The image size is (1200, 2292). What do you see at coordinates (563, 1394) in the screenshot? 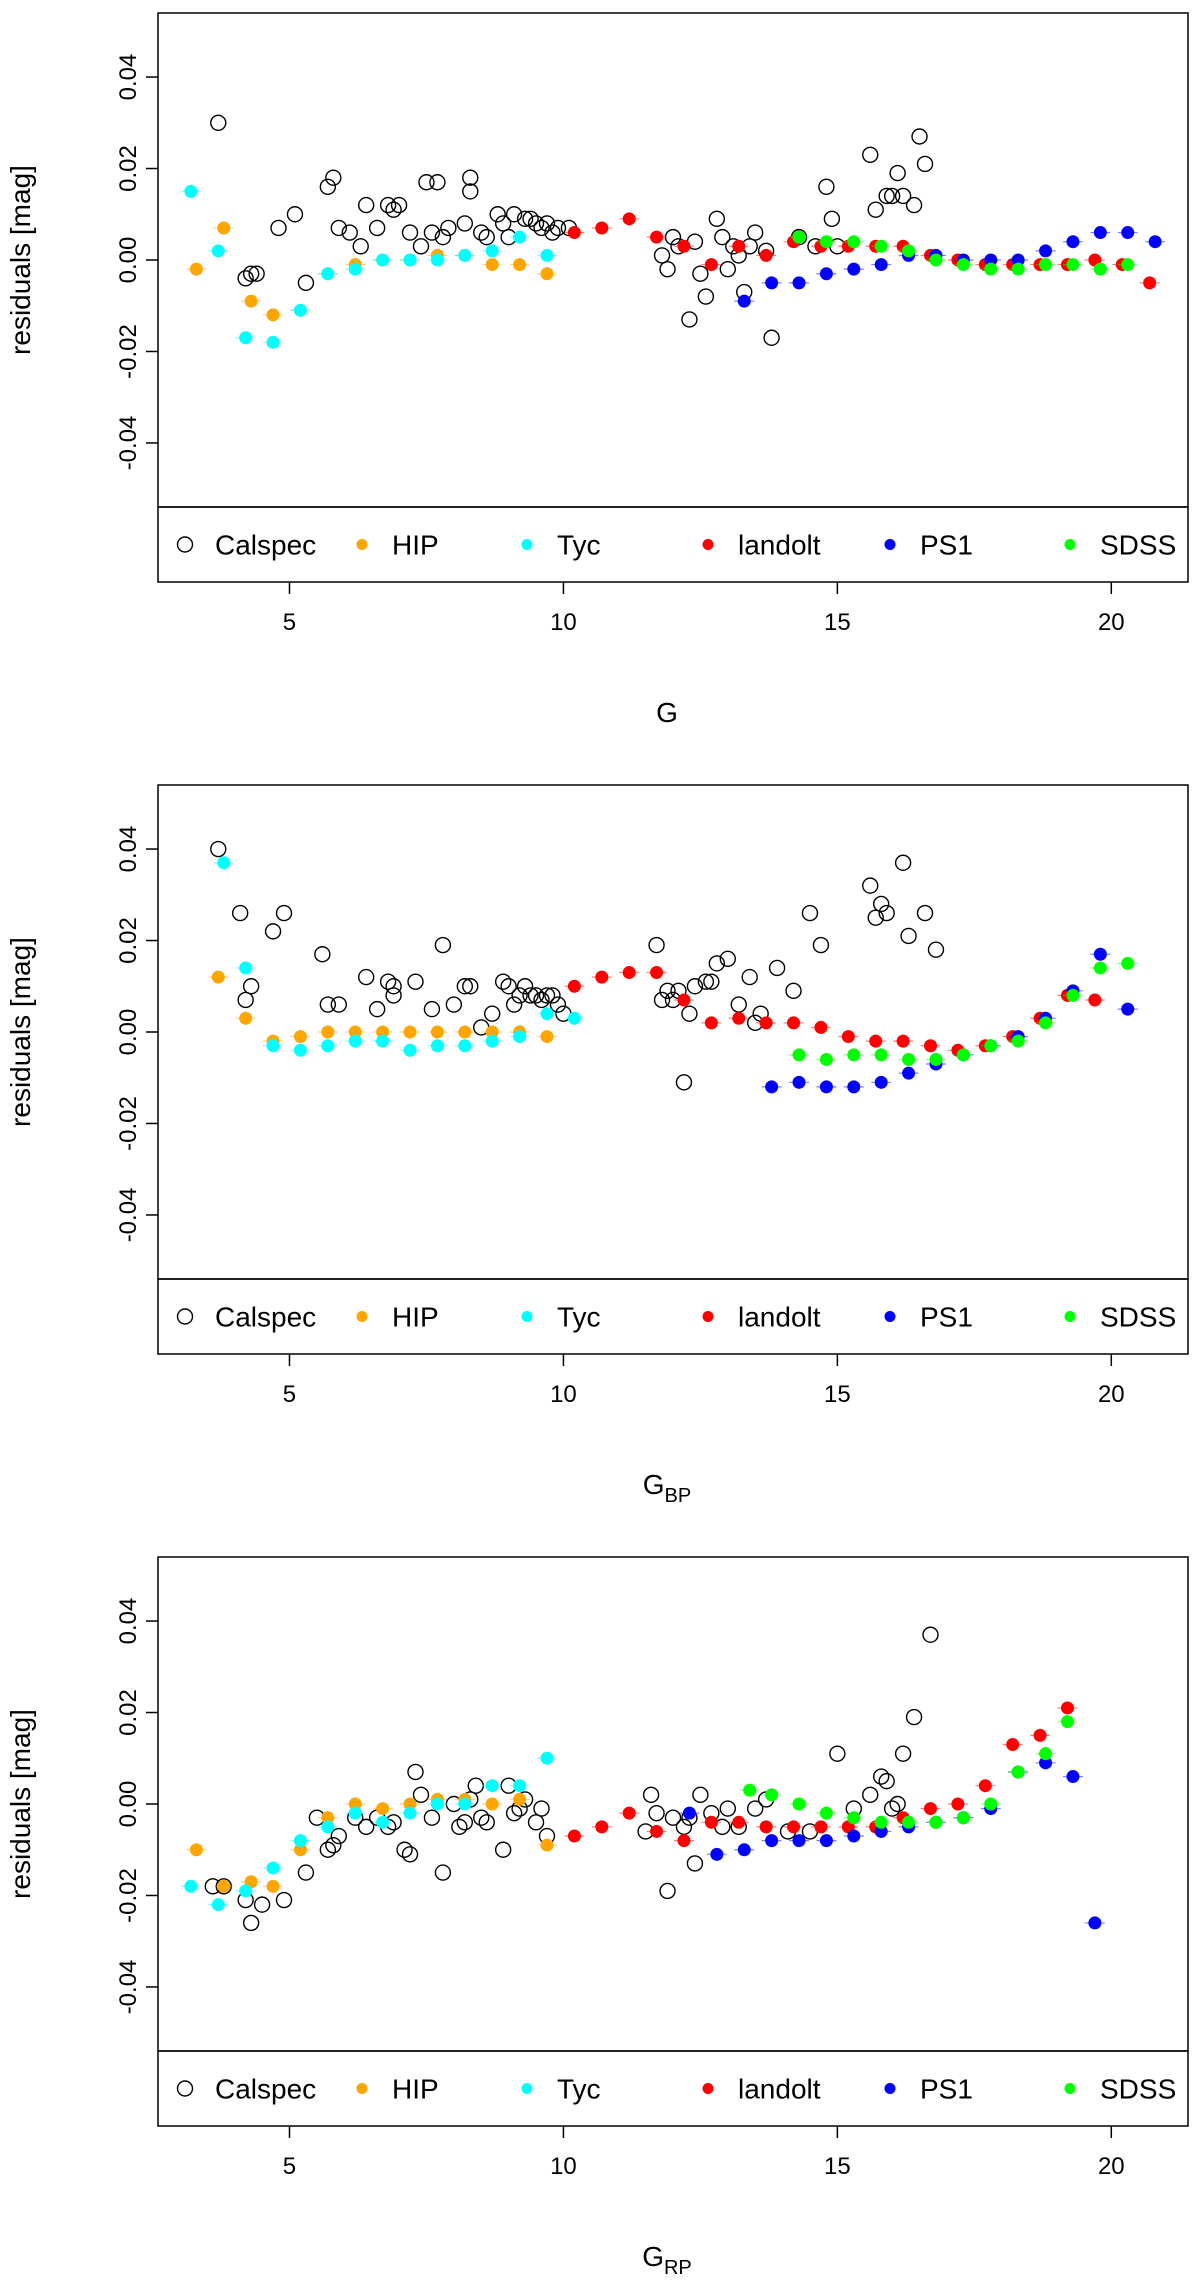
I see `x-tick-label: 10` at bounding box center [563, 1394].